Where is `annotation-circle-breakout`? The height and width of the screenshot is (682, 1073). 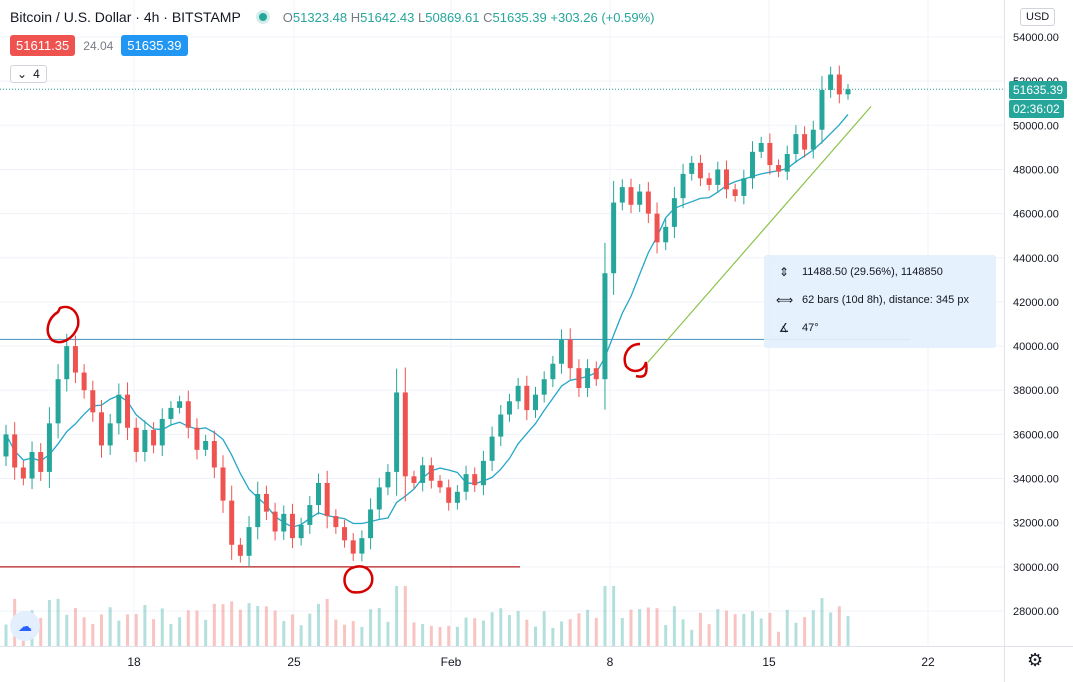 annotation-circle-breakout is located at coordinates (635, 360).